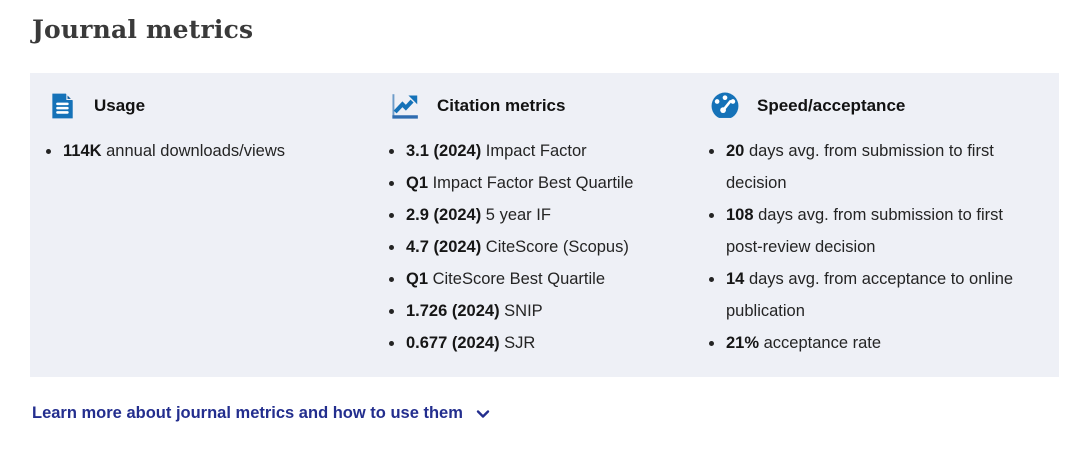 Image resolution: width=1080 pixels, height=472 pixels. I want to click on metric-value: 14, so click(735, 279).